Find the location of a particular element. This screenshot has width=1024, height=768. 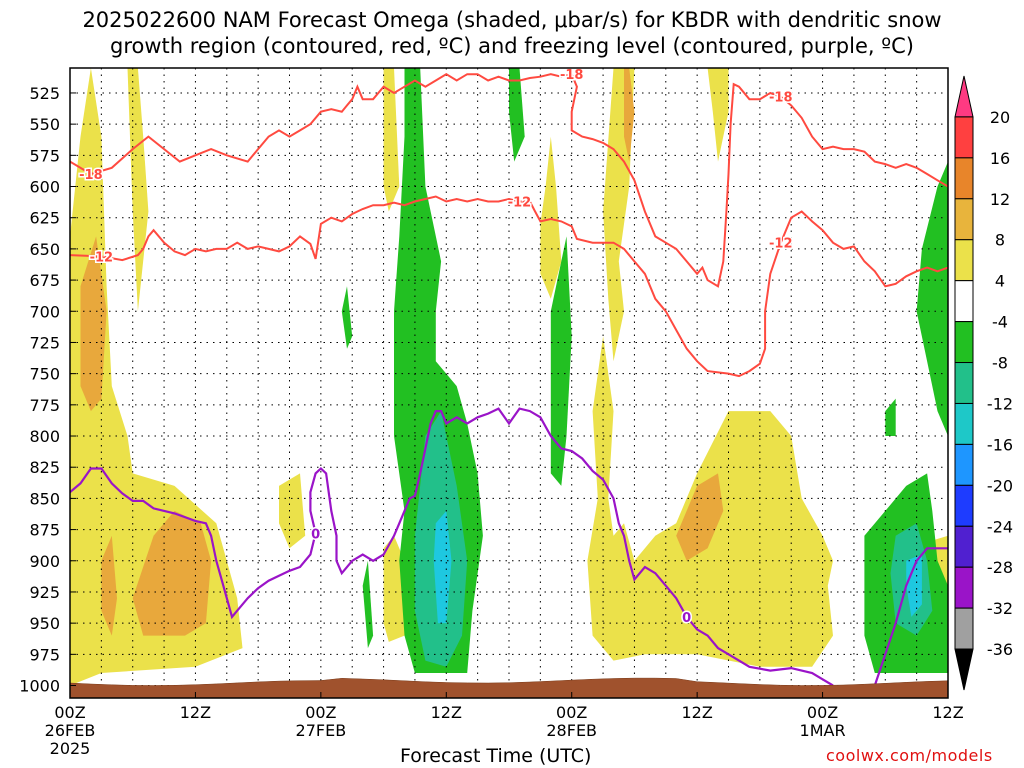

y-tick-label: 900 is located at coordinates (44, 561).